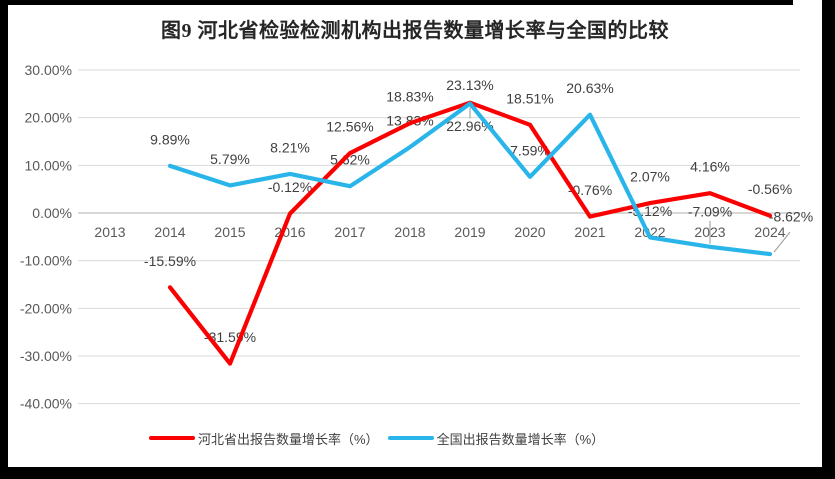  Describe the element at coordinates (410, 438) in the screenshot. I see `legend-swatch-national` at that location.